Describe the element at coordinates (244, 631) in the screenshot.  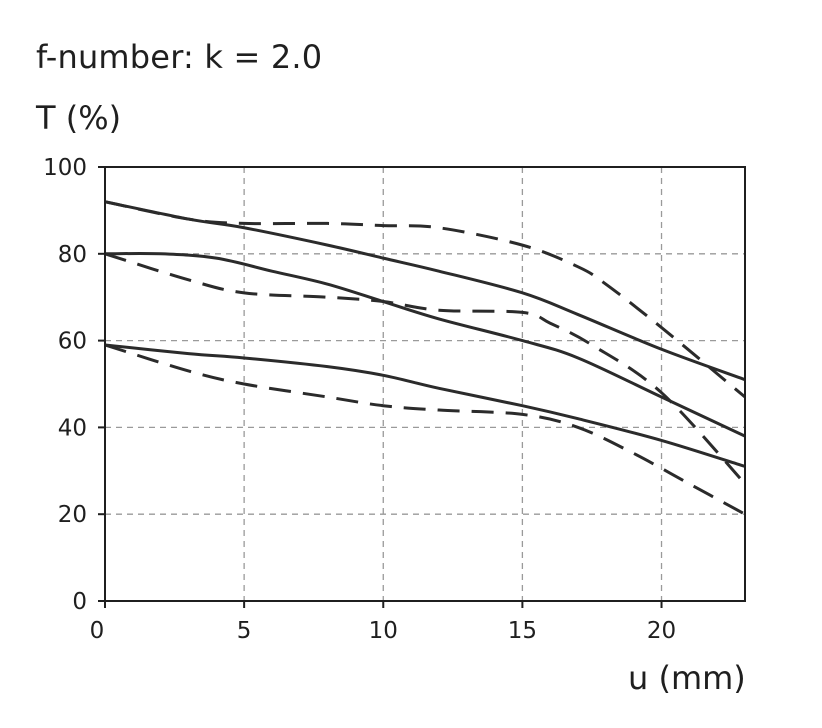
I see `x-tick-label: 5` at that location.